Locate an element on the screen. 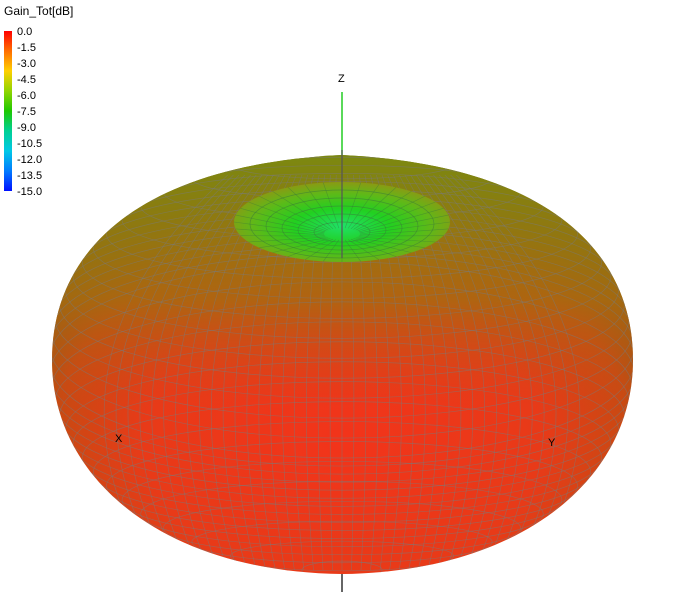  color-scale-bar is located at coordinates (8, 111).